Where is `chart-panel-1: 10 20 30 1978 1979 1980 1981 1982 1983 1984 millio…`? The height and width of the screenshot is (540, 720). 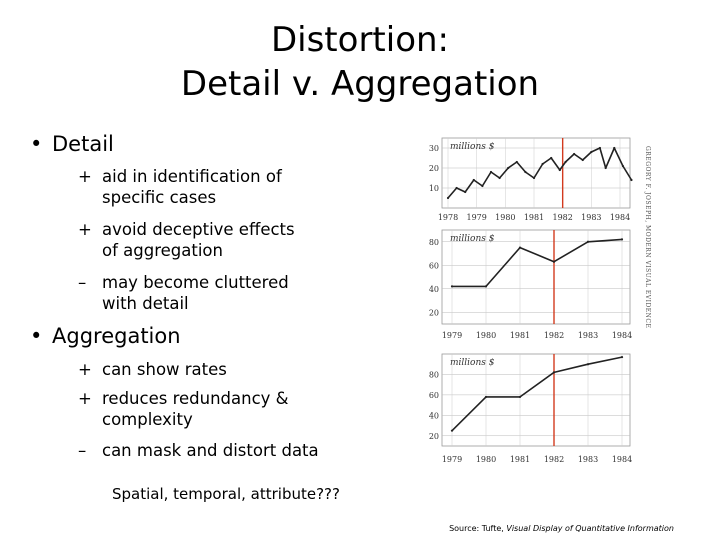 chart-panel-1: 10 20 30 1978 1979 1980 1981 1982 1983 1984 millio… is located at coordinates (531, 179).